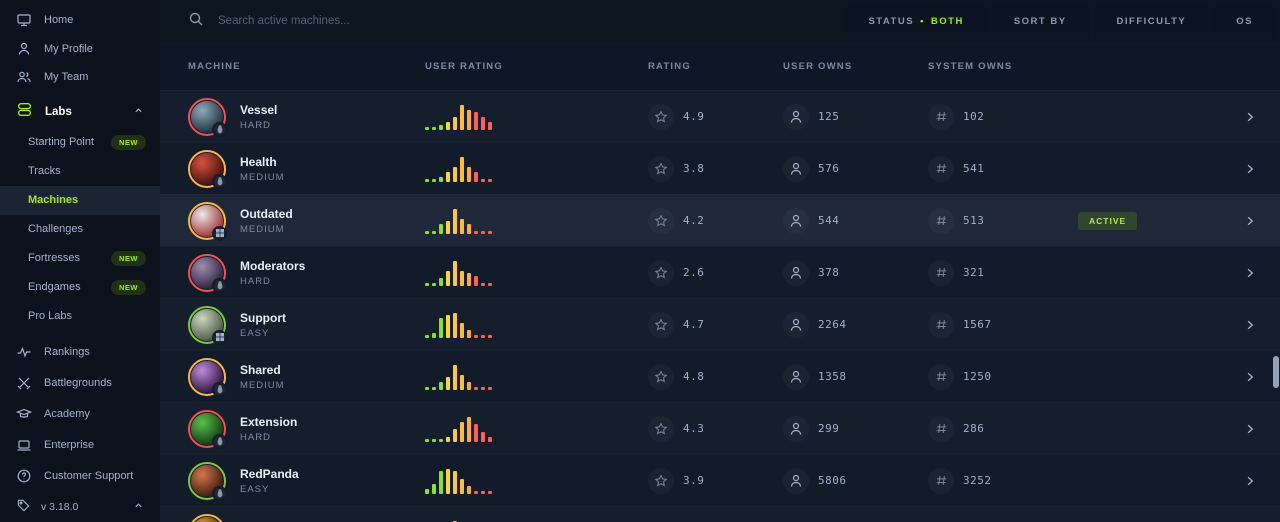 This screenshot has height=522, width=1280. What do you see at coordinates (80, 476) in the screenshot?
I see `sidebar-item-customer-support: Customer Support` at bounding box center [80, 476].